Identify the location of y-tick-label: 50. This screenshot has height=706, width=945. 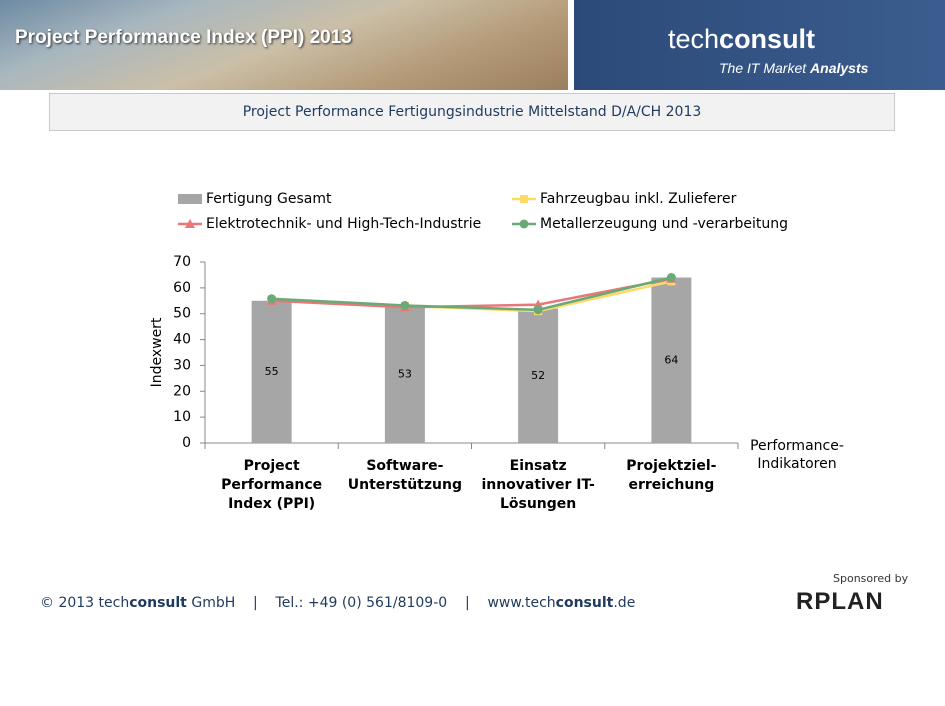
(182, 314).